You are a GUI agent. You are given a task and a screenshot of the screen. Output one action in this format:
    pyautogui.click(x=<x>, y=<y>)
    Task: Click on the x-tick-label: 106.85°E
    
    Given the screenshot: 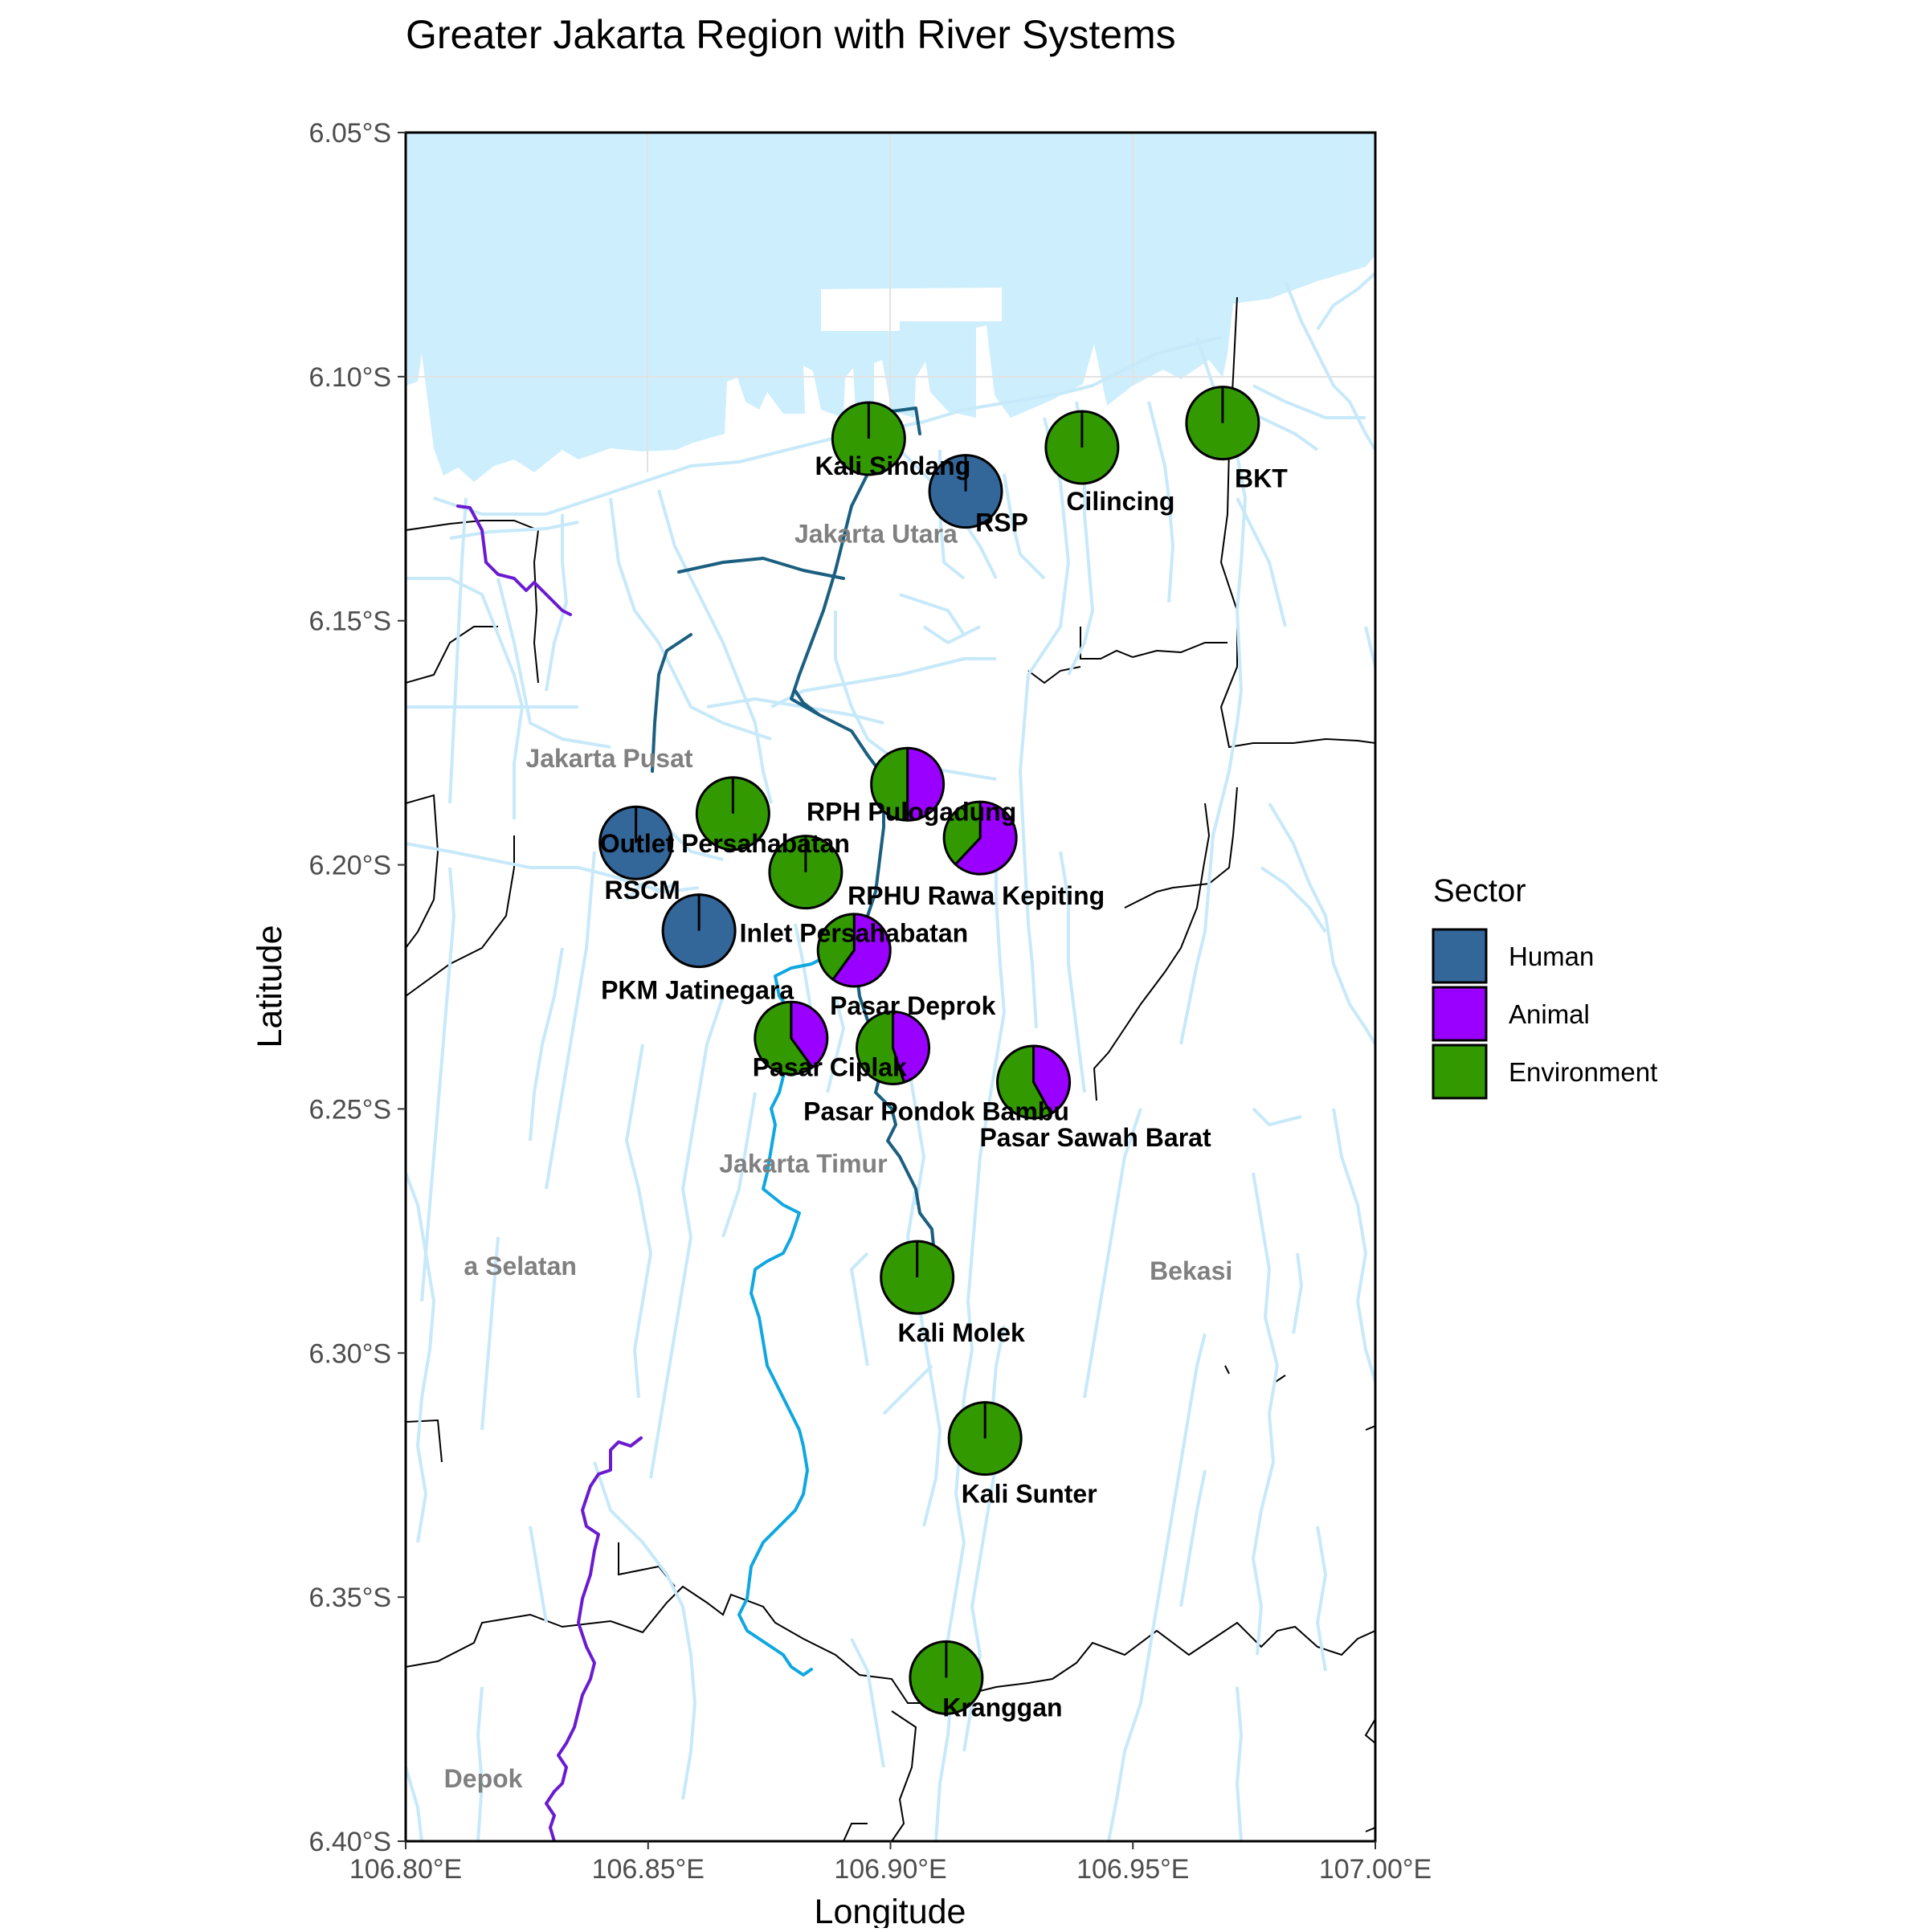 What is the action you would take?
    pyautogui.click(x=648, y=1870)
    